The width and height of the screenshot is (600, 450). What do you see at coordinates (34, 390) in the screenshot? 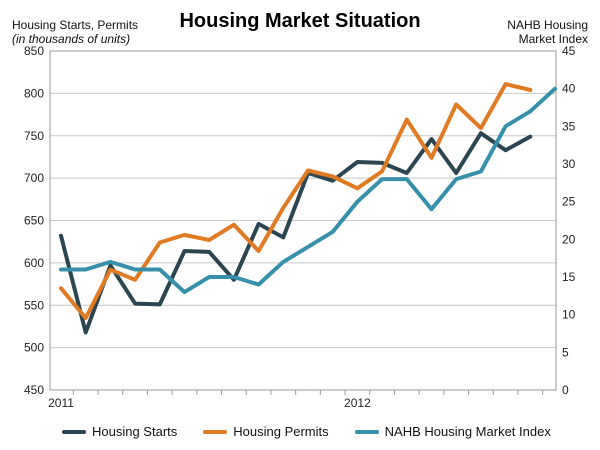
I see `left-tick-label: 450` at bounding box center [34, 390].